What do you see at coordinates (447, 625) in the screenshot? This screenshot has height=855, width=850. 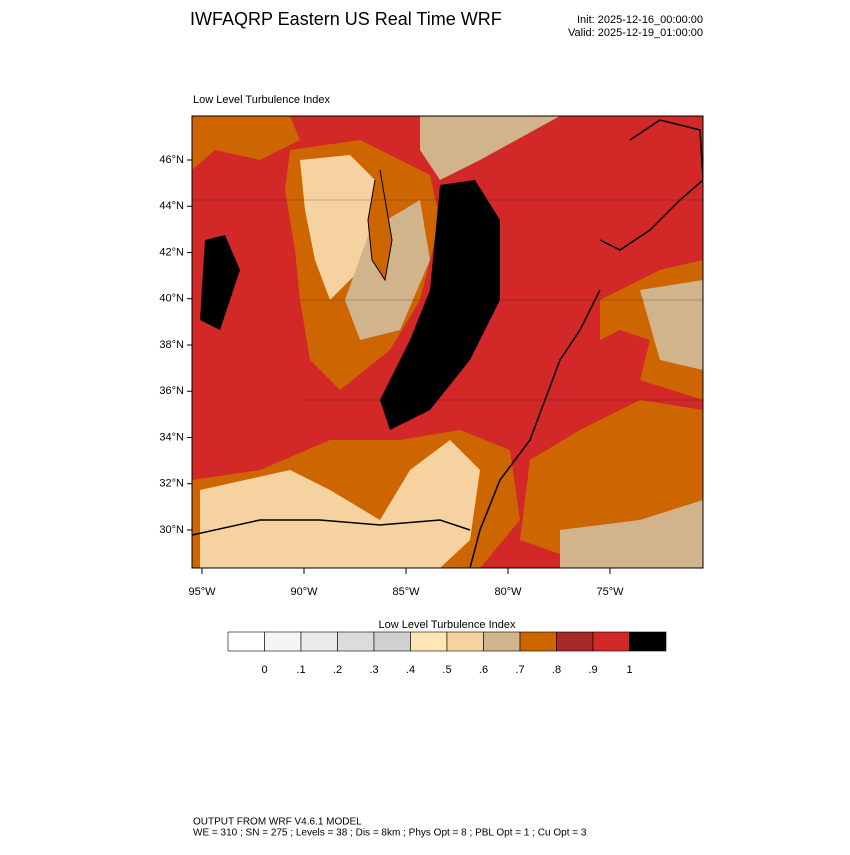 I see `colorbar-title: Low Level Turbulence Index` at bounding box center [447, 625].